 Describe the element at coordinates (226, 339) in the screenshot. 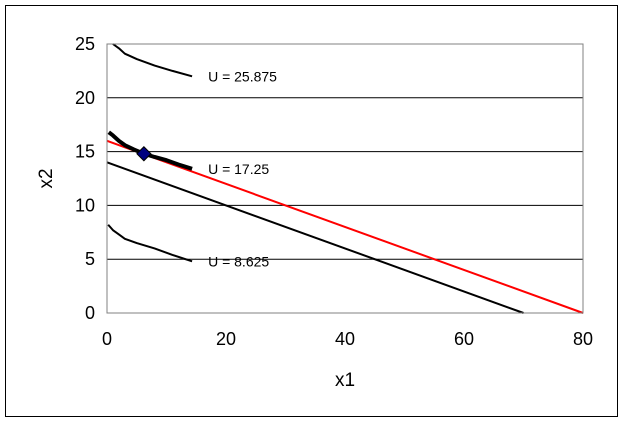

I see `x-tick-label: 20` at that location.